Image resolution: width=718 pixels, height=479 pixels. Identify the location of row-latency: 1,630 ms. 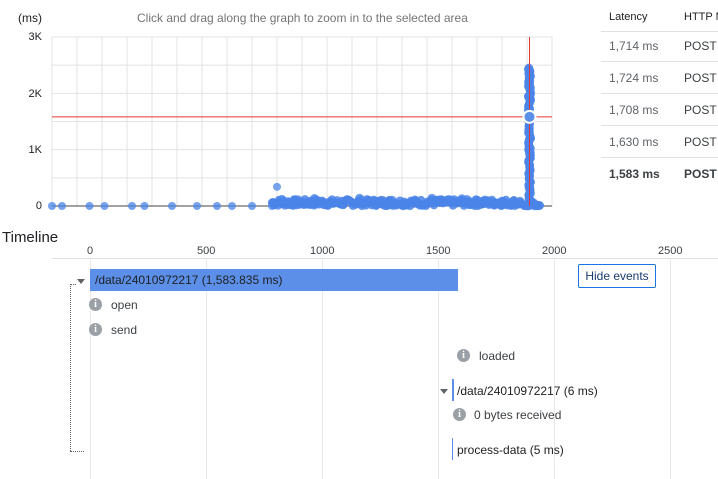
(634, 142).